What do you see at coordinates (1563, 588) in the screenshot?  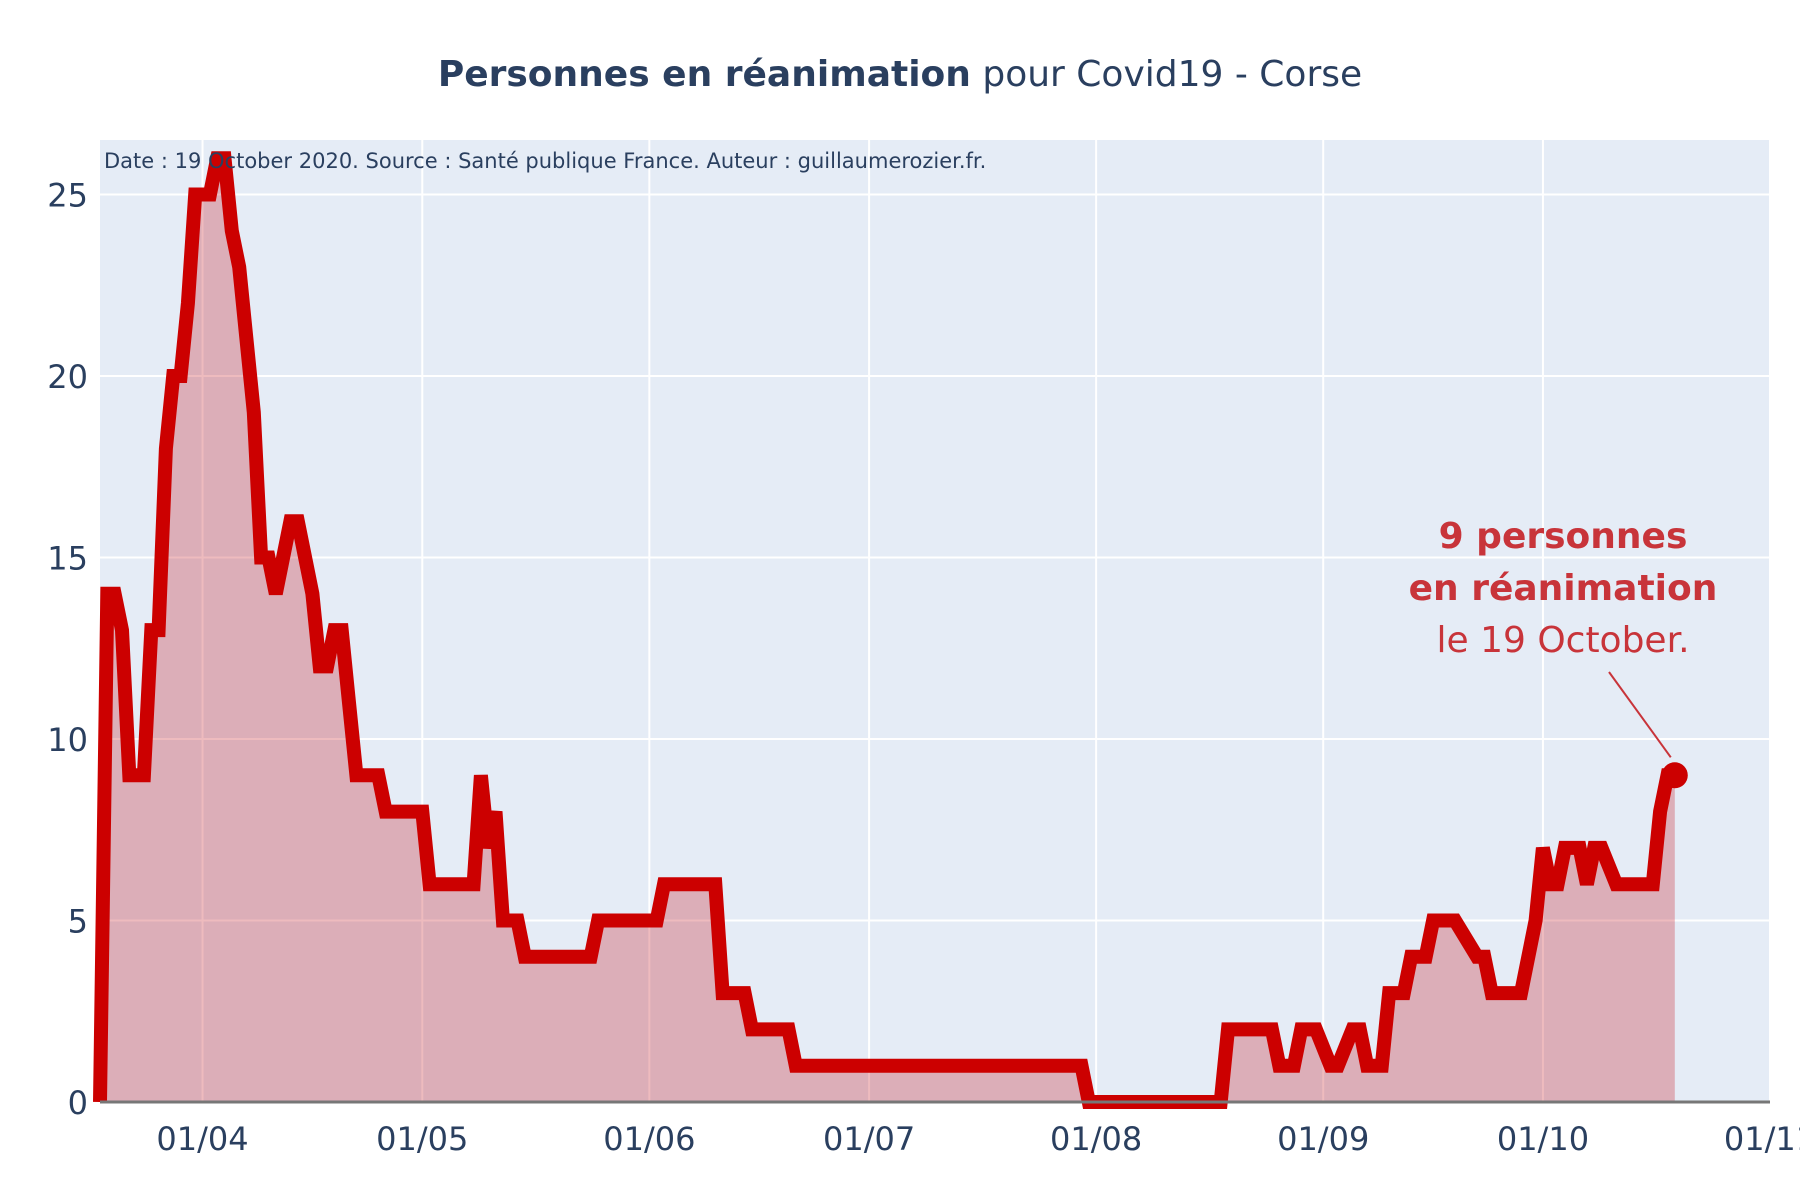 I see `annotation-line2: en réanimation` at bounding box center [1563, 588].